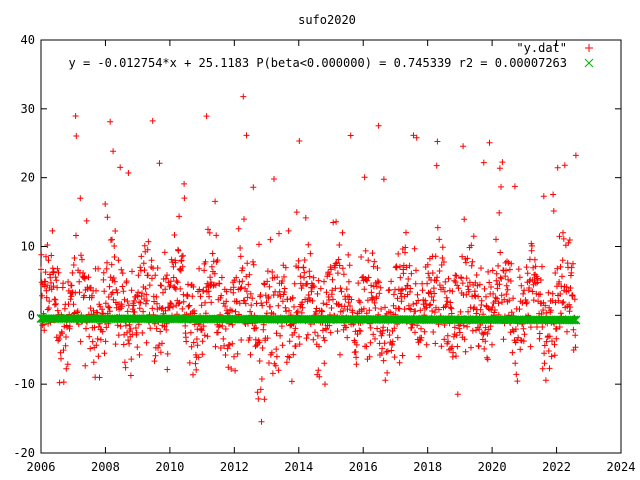 The width and height of the screenshot is (640, 480). I want to click on y-tick-label: 20, so click(28, 178).